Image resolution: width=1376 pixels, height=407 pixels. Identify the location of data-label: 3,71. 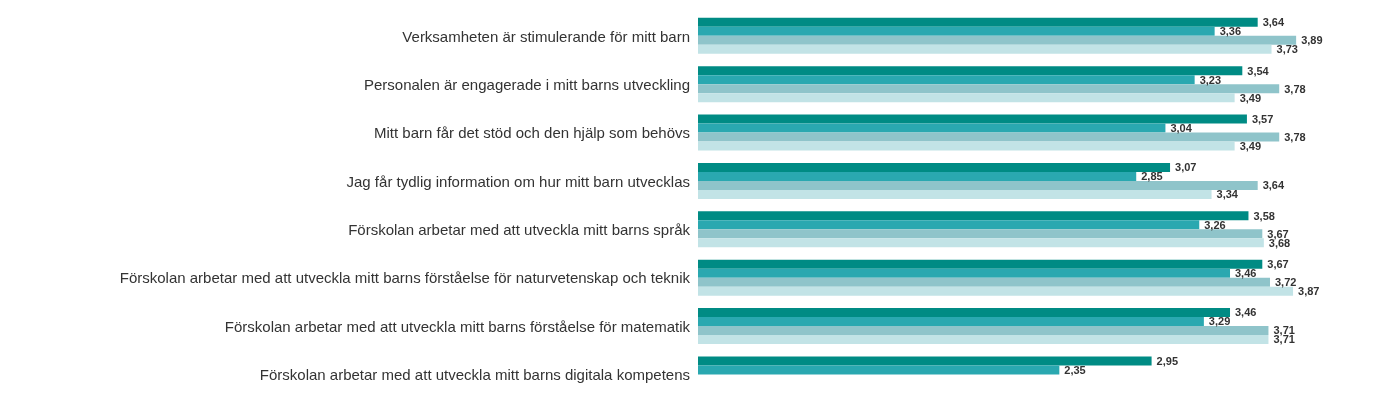
(1284, 330).